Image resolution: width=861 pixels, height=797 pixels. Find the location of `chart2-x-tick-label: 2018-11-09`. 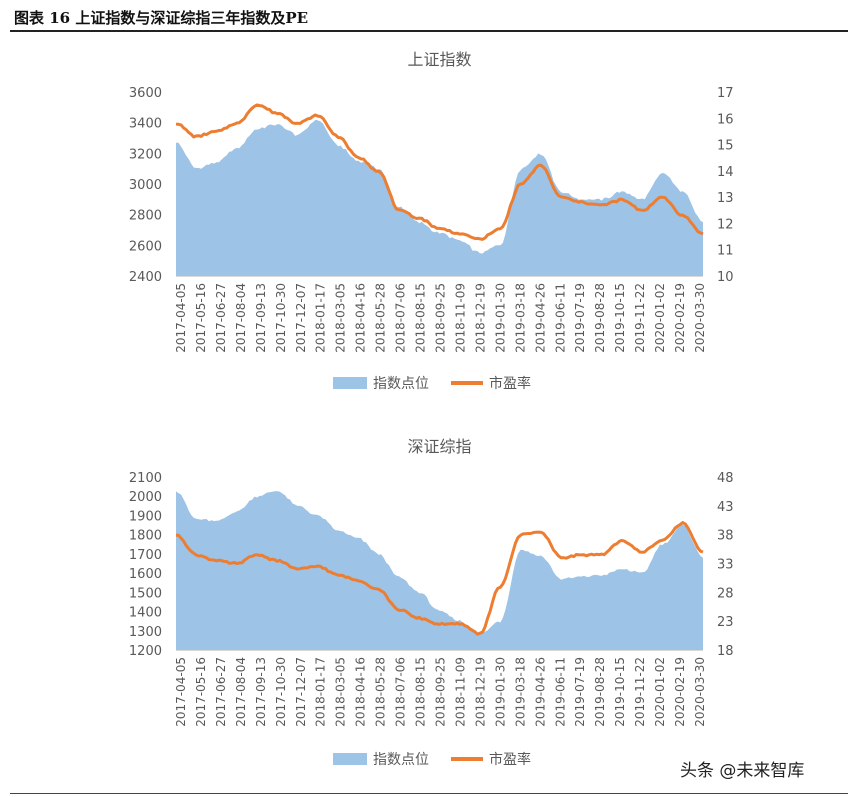

chart2-x-tick-label: 2018-11-09 is located at coordinates (460, 692).